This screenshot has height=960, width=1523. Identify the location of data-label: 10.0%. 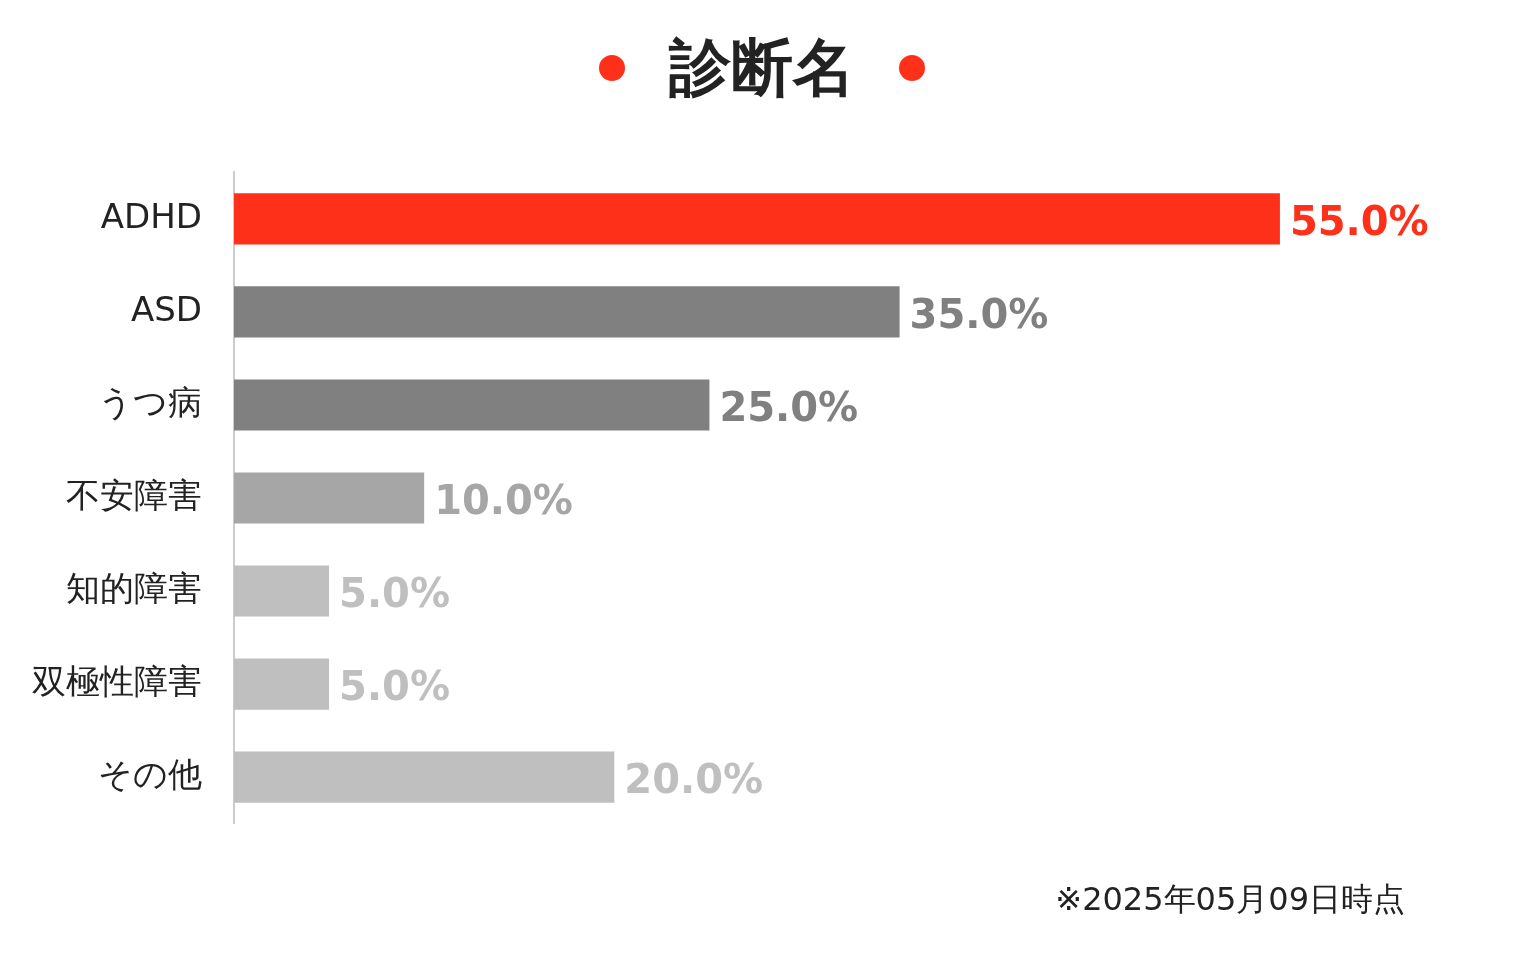
(503, 500).